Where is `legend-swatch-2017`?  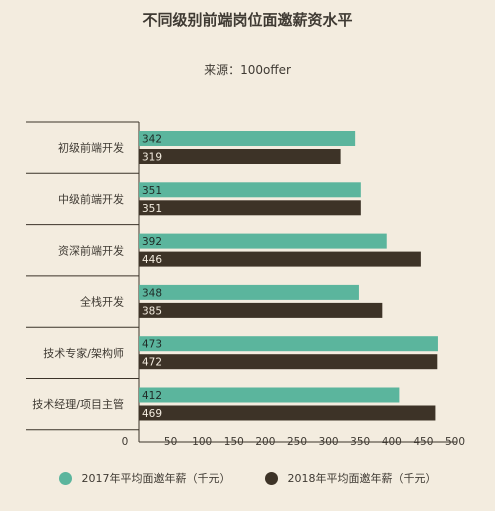
legend-swatch-2017 is located at coordinates (65, 478).